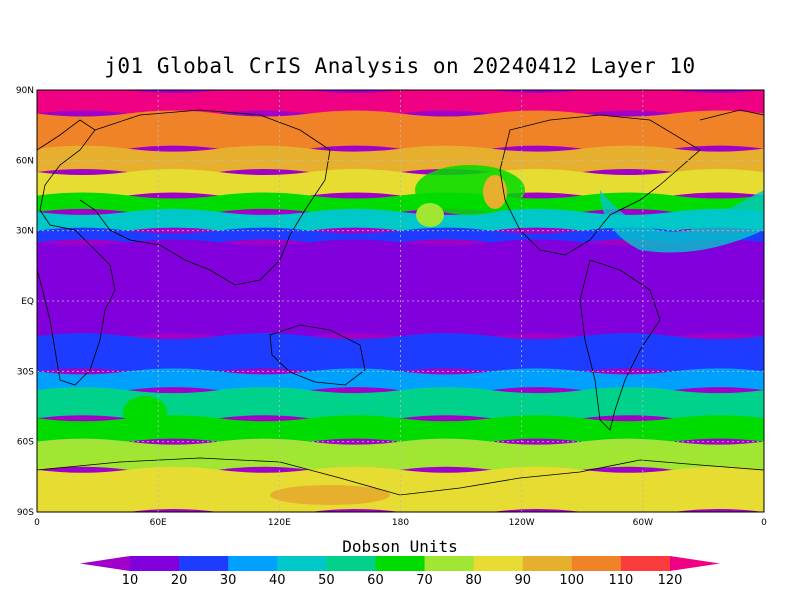 Image resolution: width=800 pixels, height=600 pixels. Describe the element at coordinates (228, 580) in the screenshot. I see `colorbar-level-label: 30` at that location.